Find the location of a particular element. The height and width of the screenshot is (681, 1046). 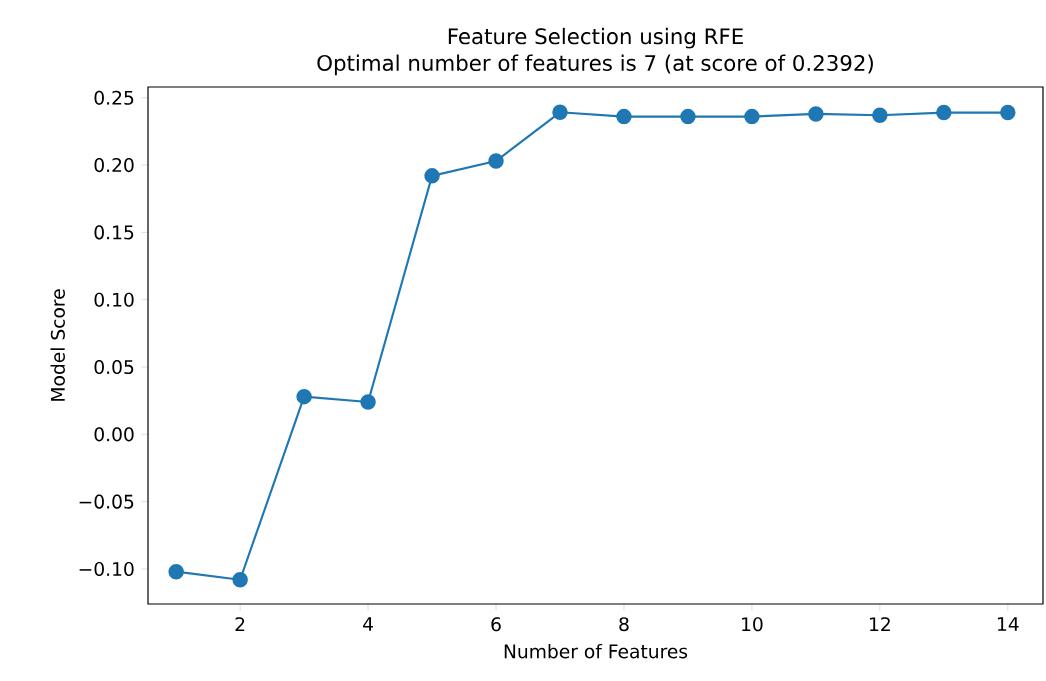

chart-subtitle: Optimal number of features is 7 (at score of 0.2392) is located at coordinates (595, 65).